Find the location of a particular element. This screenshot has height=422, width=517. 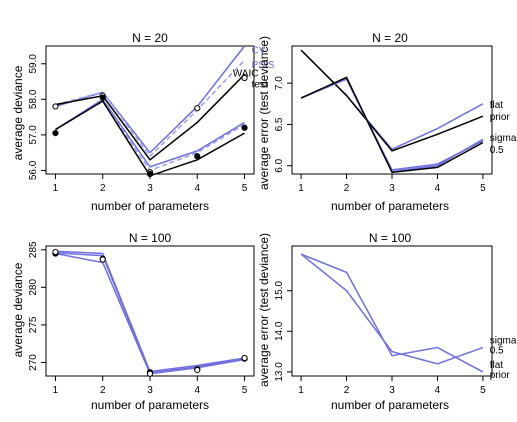

panel-2-title: N = 20 is located at coordinates (390, 38).